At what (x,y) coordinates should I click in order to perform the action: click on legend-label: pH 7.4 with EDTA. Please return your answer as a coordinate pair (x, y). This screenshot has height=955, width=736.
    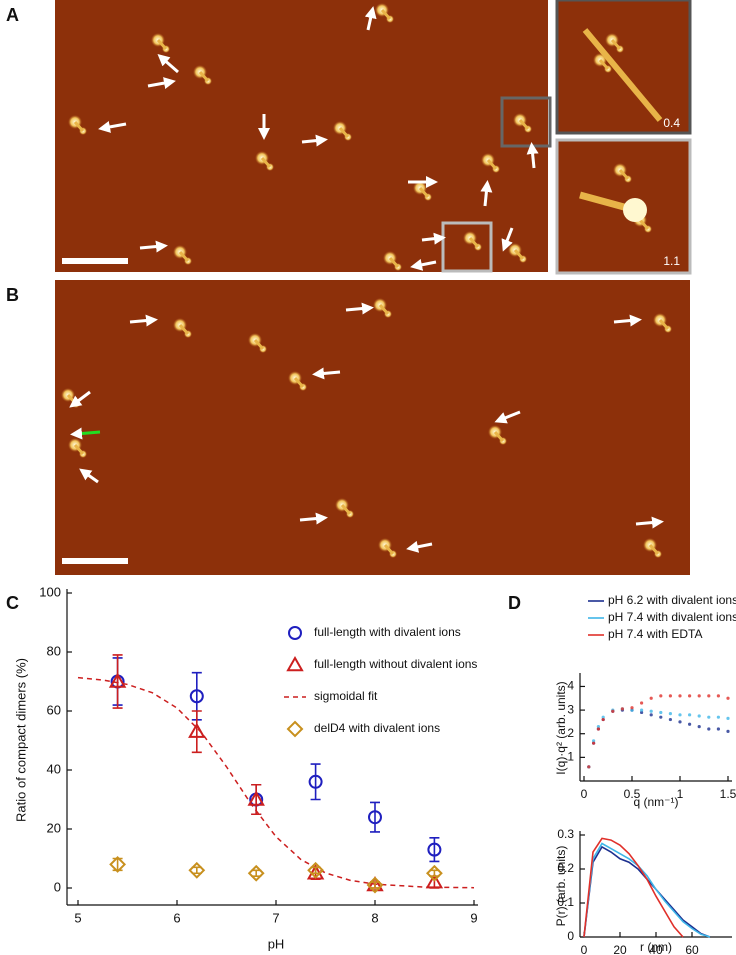
    Looking at the image, I should click on (655, 634).